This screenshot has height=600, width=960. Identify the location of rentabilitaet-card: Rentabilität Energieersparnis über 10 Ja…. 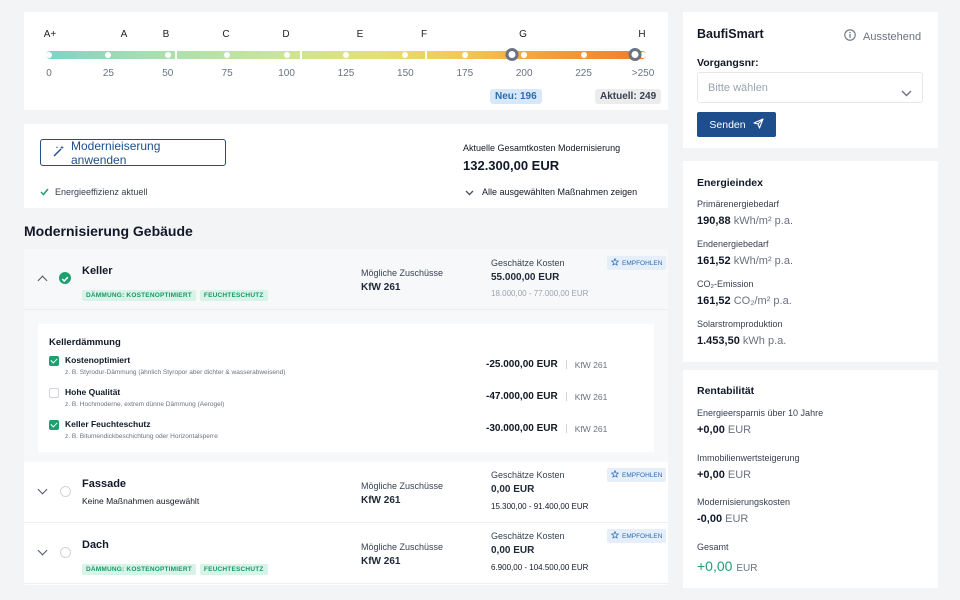
(810, 479).